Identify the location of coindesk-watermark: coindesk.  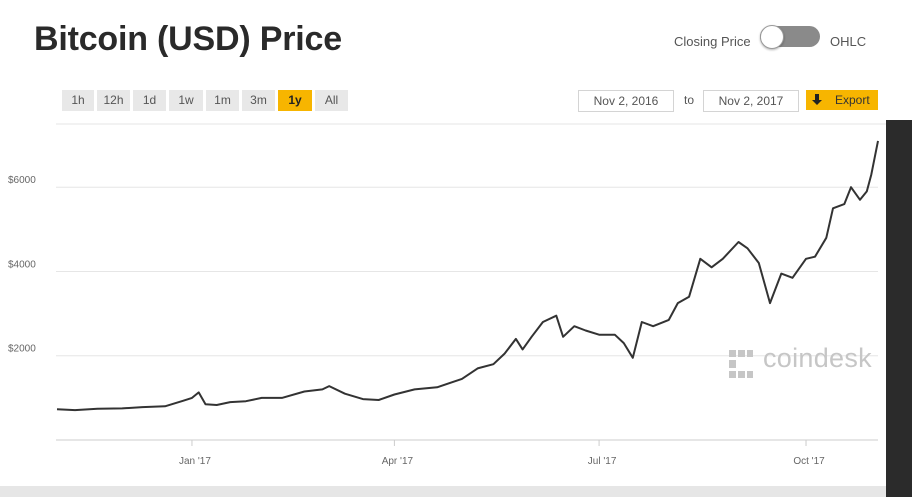
(799, 364).